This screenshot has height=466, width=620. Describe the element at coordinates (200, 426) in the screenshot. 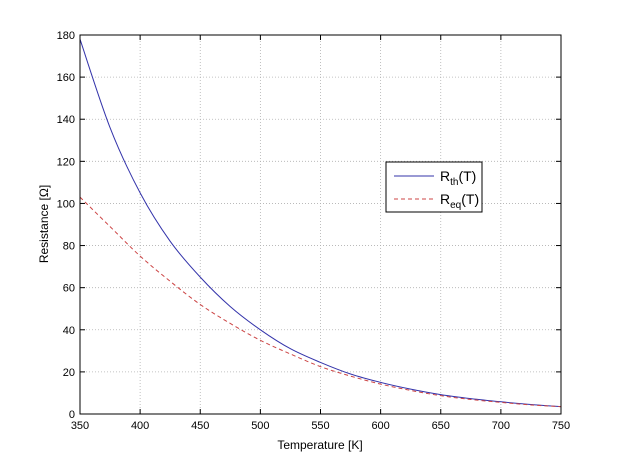

I see `x-tick-label: 450` at that location.